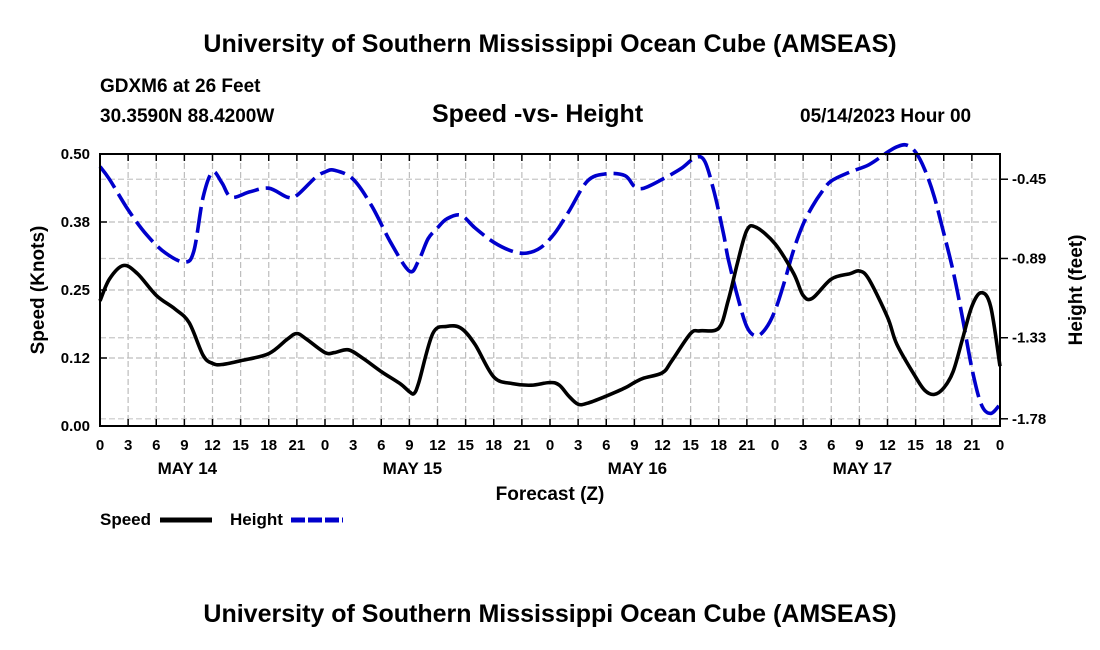 Image resolution: width=1100 pixels, height=650 pixels. I want to click on y-axis-label: Speed (Knots), so click(38, 290).